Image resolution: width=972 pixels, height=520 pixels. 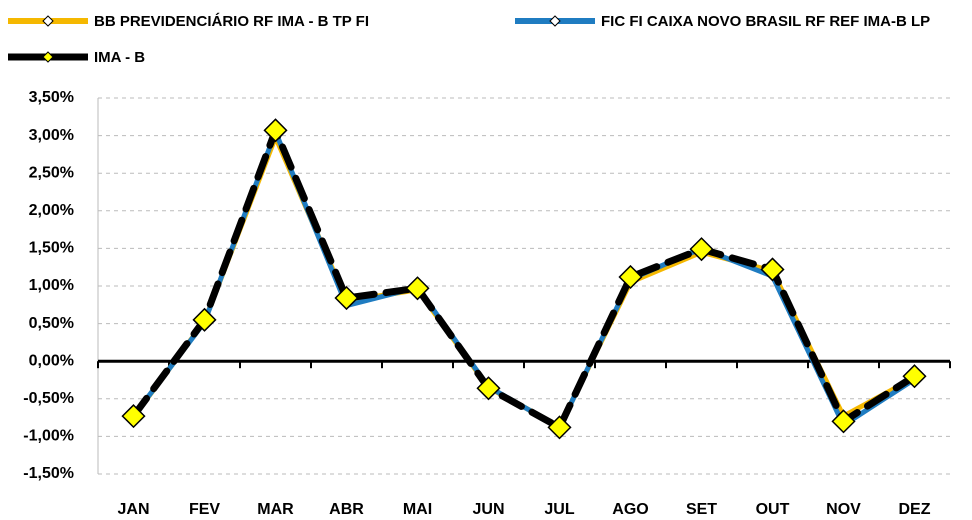 What do you see at coordinates (51, 172) in the screenshot?
I see `y-tick-label: 2,50%` at bounding box center [51, 172].